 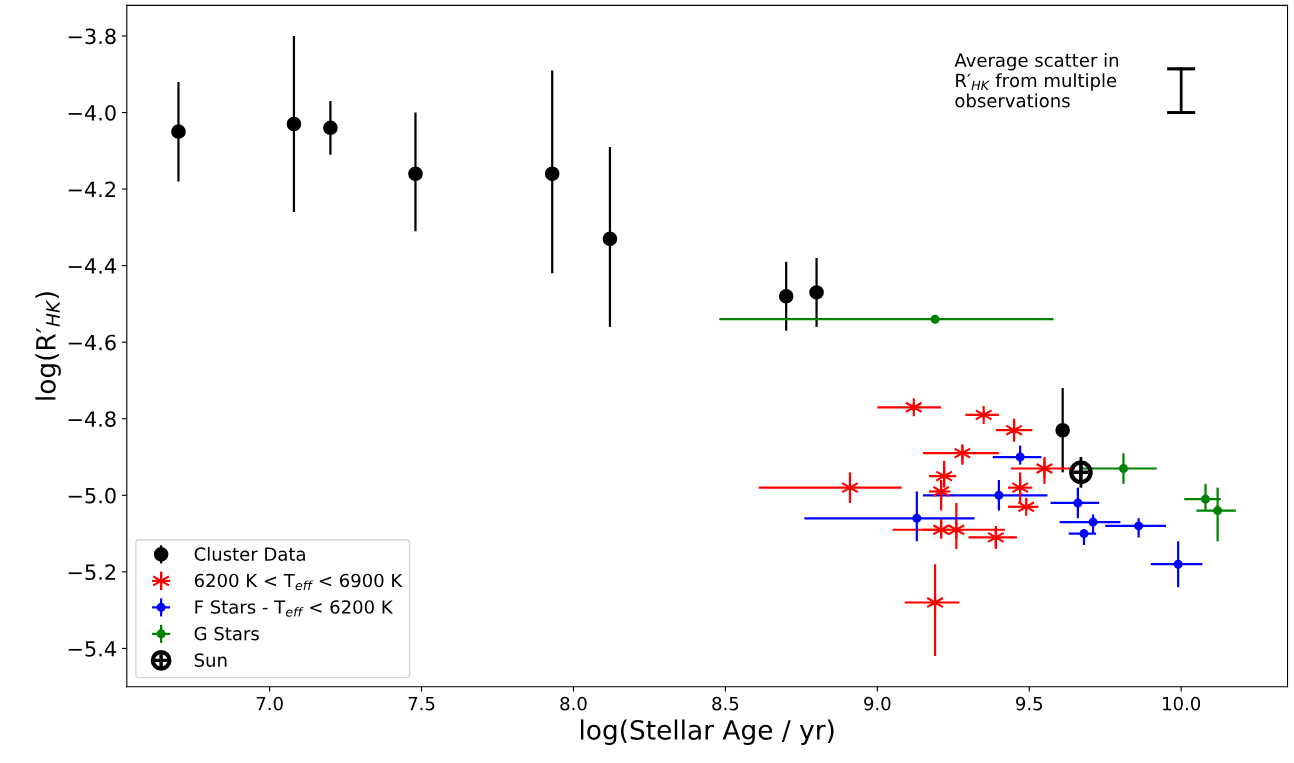 I want to click on legend-label: Cluster Data, so click(x=249, y=553).